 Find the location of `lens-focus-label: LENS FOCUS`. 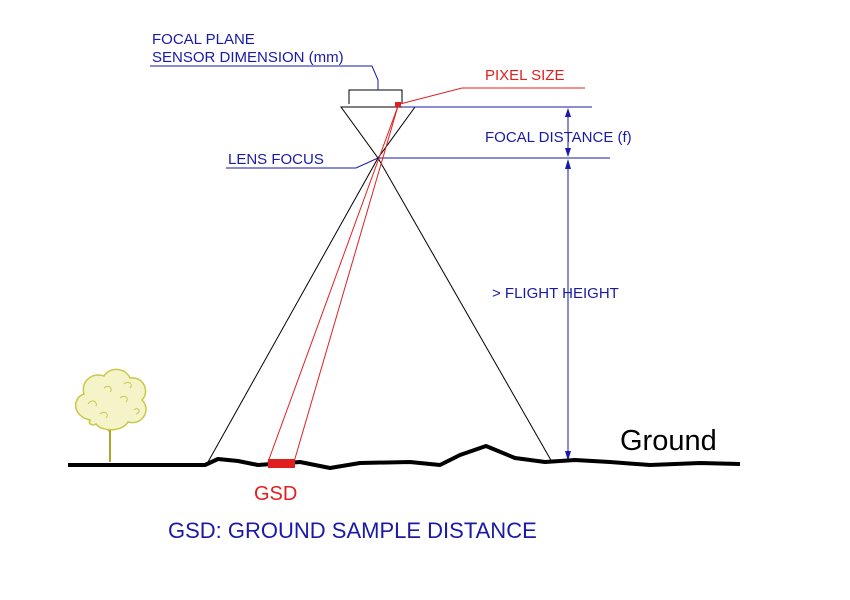

lens-focus-label: LENS FOCUS is located at coordinates (276, 159).